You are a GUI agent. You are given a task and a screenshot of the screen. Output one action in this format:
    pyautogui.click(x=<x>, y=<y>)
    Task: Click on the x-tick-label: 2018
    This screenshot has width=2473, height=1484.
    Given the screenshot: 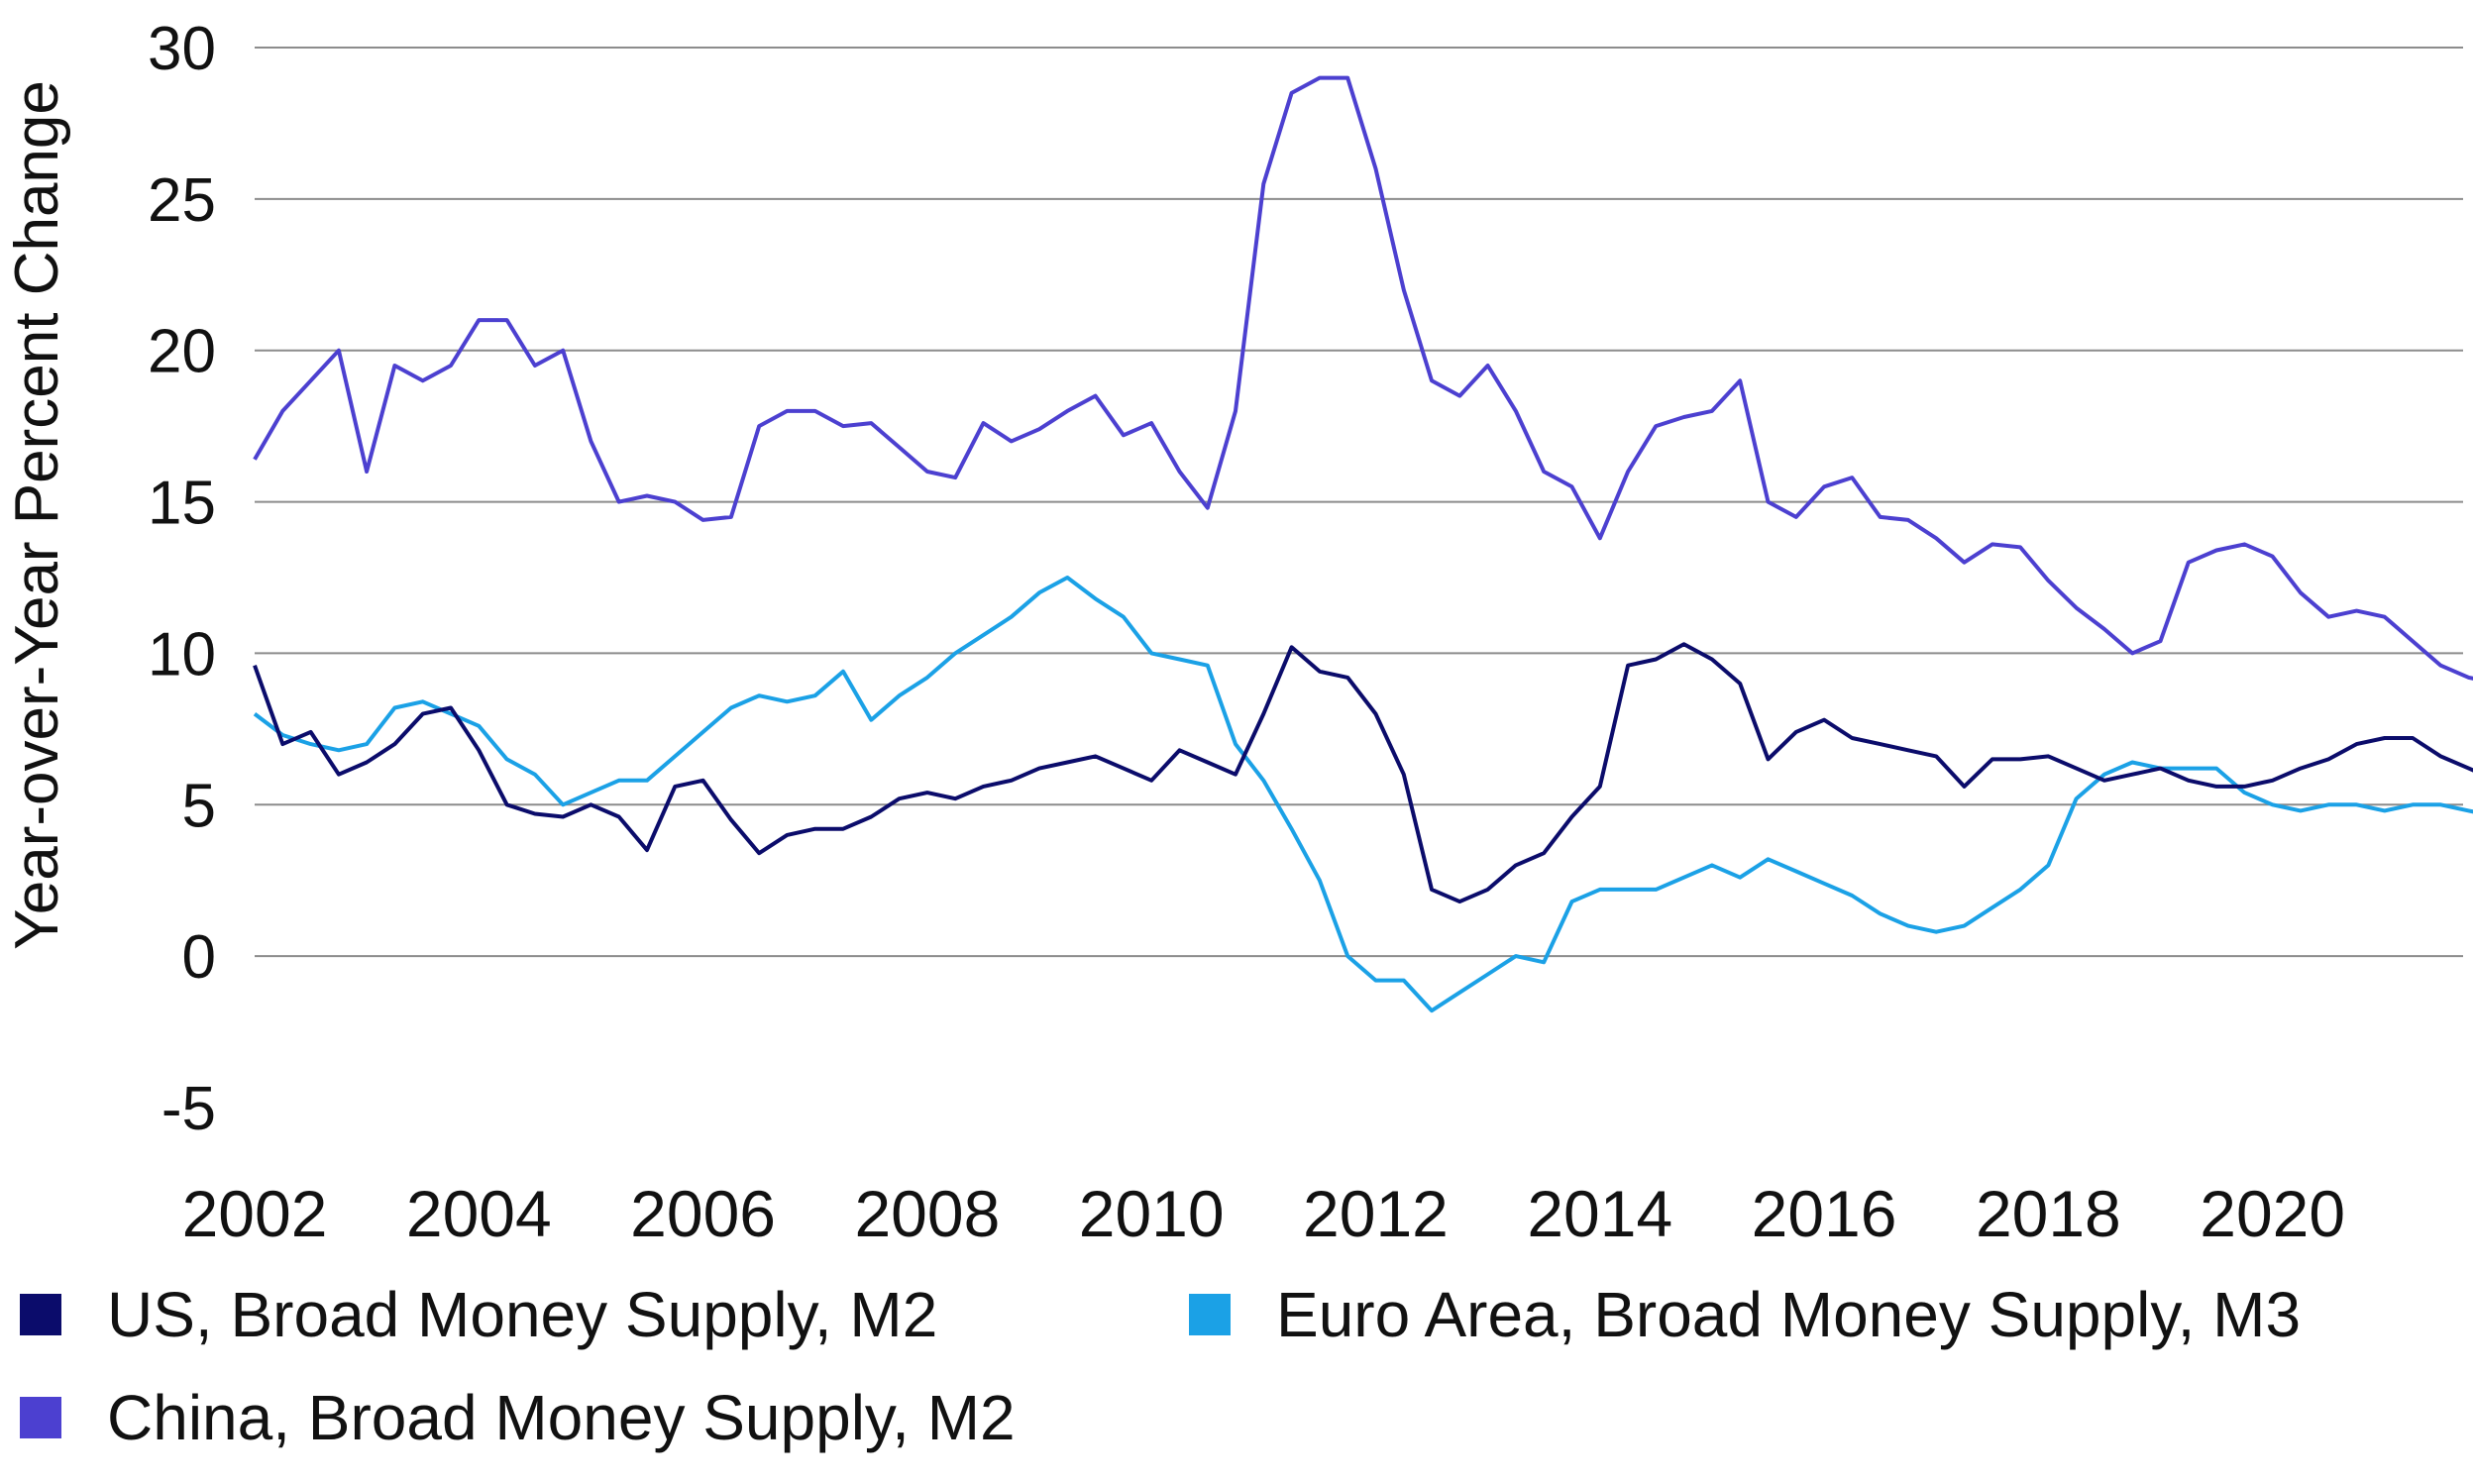 What is the action you would take?
    pyautogui.click(x=2048, y=1214)
    